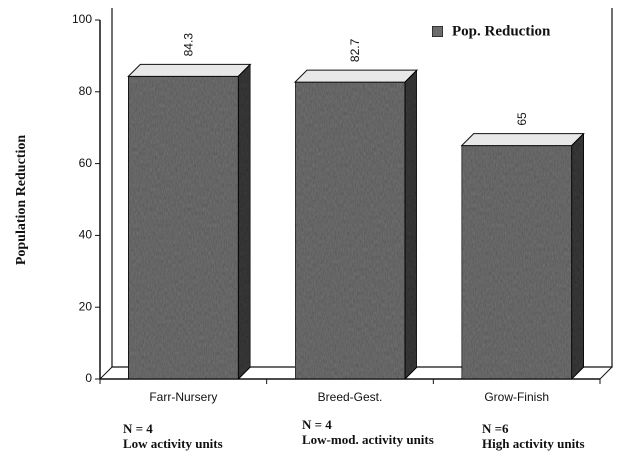 This screenshot has height=461, width=624. What do you see at coordinates (173, 443) in the screenshot?
I see `annotation-text: Low activity units` at bounding box center [173, 443].